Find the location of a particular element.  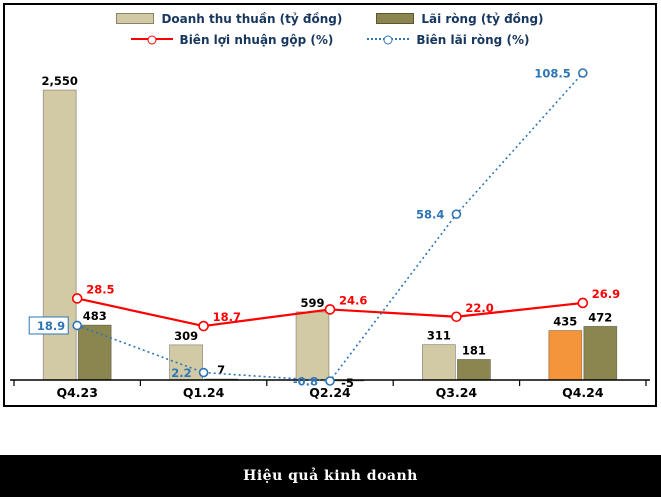

line-value-label: 58.4 is located at coordinates (430, 215).